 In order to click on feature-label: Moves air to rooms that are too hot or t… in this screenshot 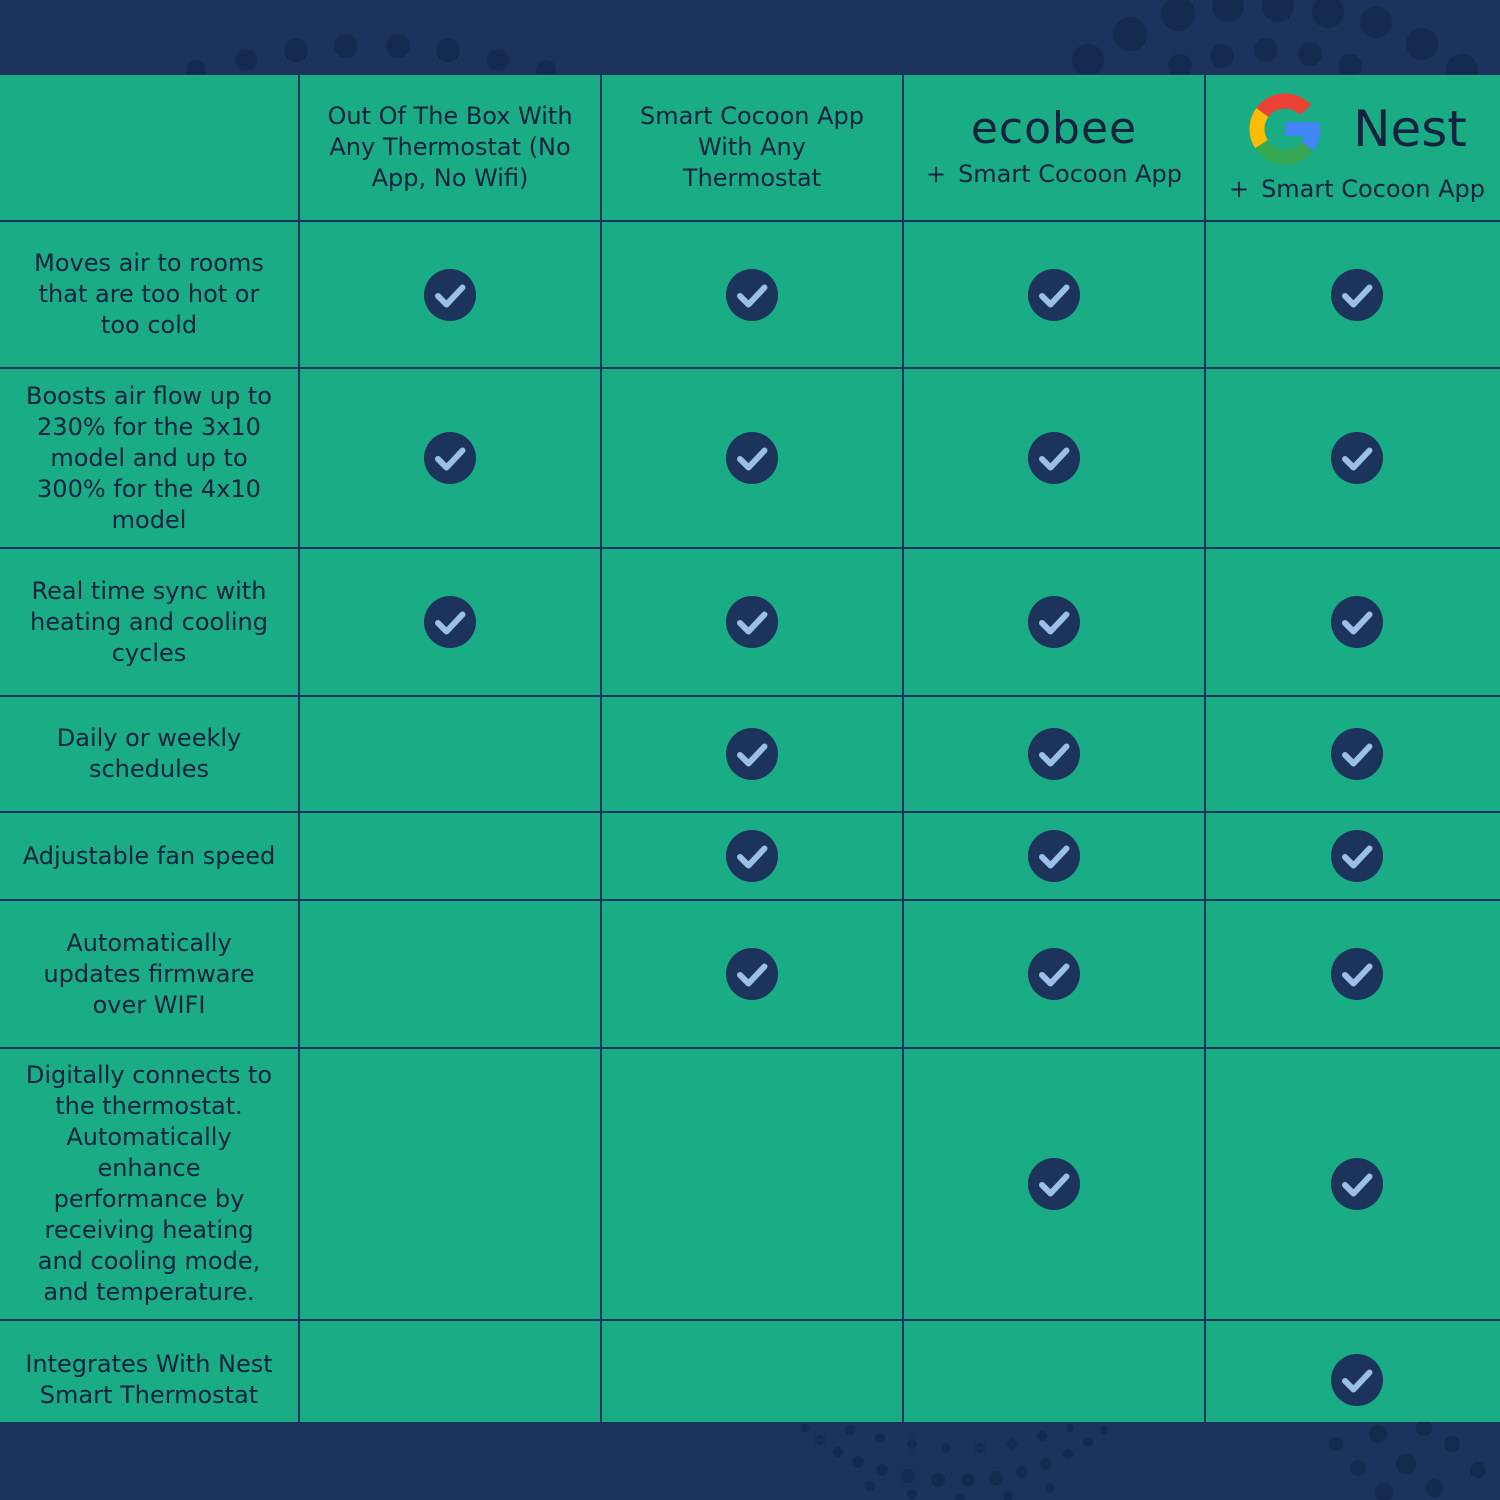, I will do `click(149, 294)`.